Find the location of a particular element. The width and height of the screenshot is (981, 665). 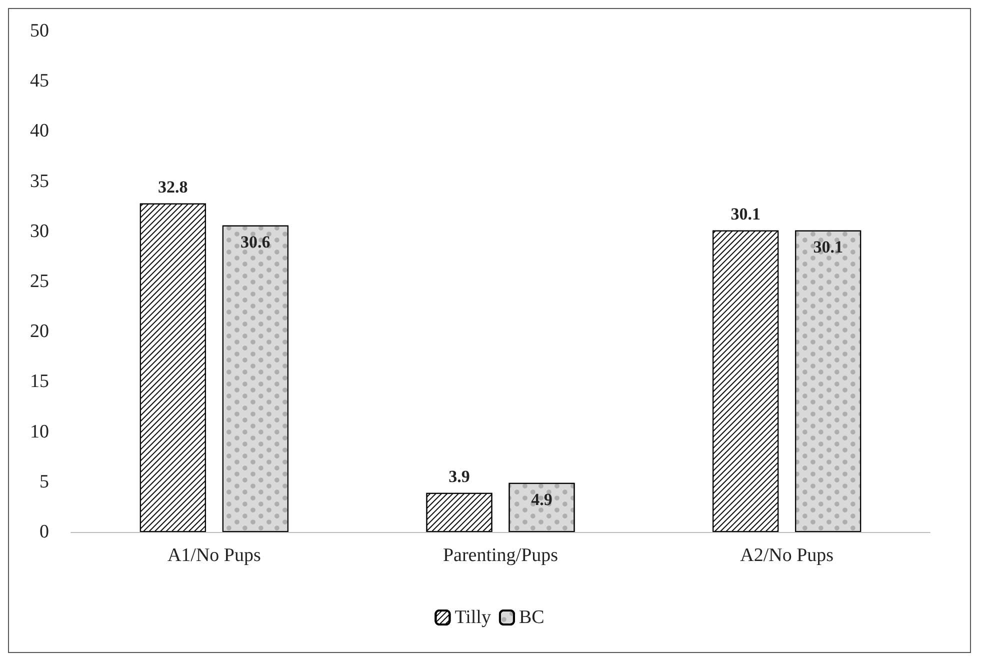

x-tick-label: A2/No Pups is located at coordinates (787, 555).